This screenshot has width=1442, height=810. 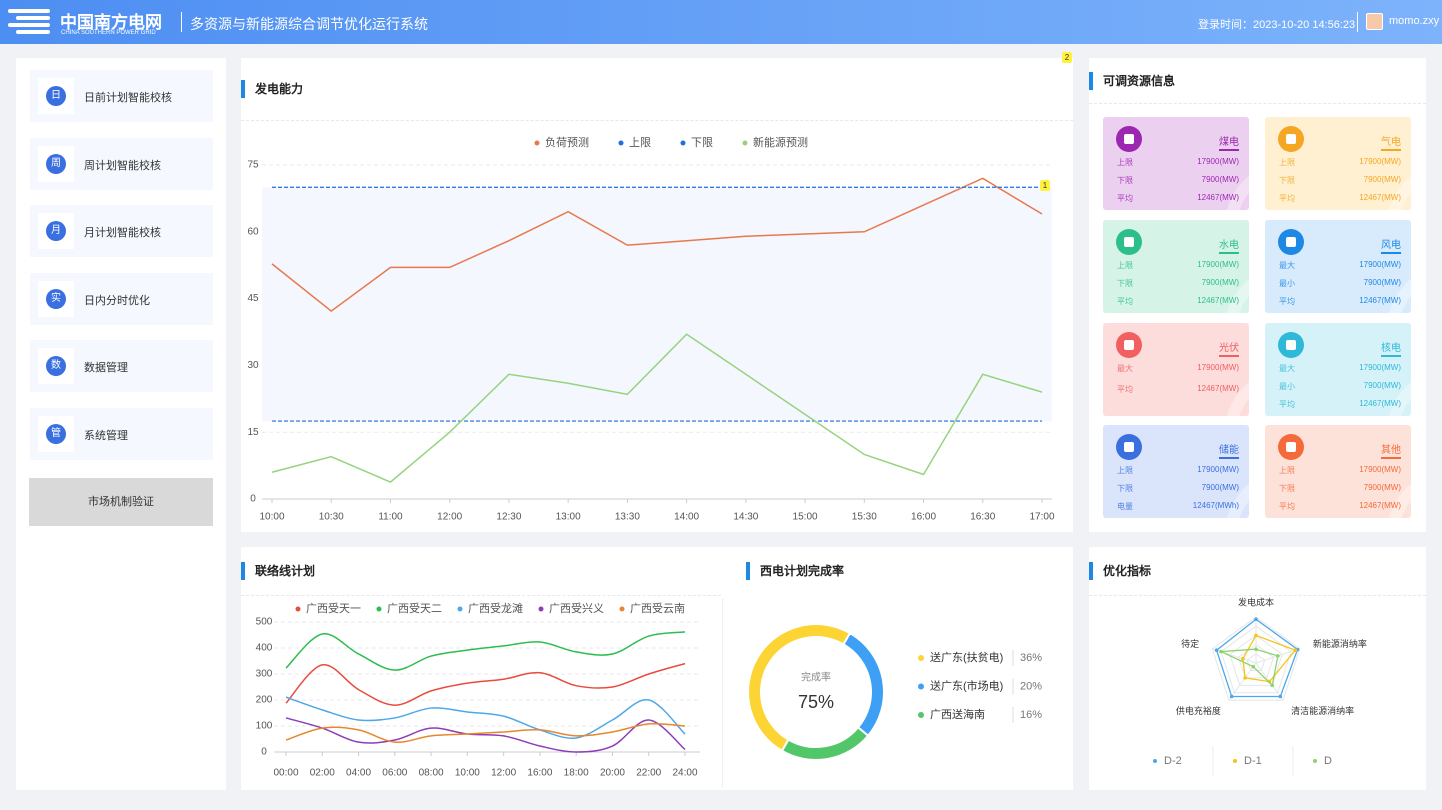 I want to click on legend-label: 下限, so click(x=702, y=142).